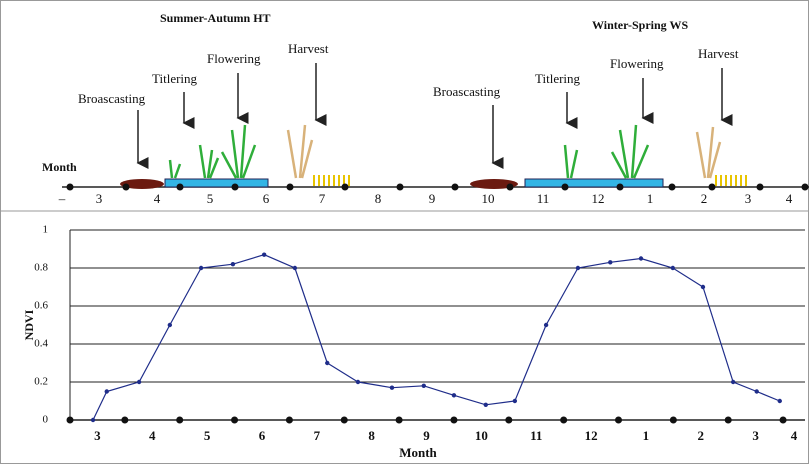 This screenshot has width=809, height=464. What do you see at coordinates (640, 25) in the screenshot?
I see `season-title: Winter-Spring WS` at bounding box center [640, 25].